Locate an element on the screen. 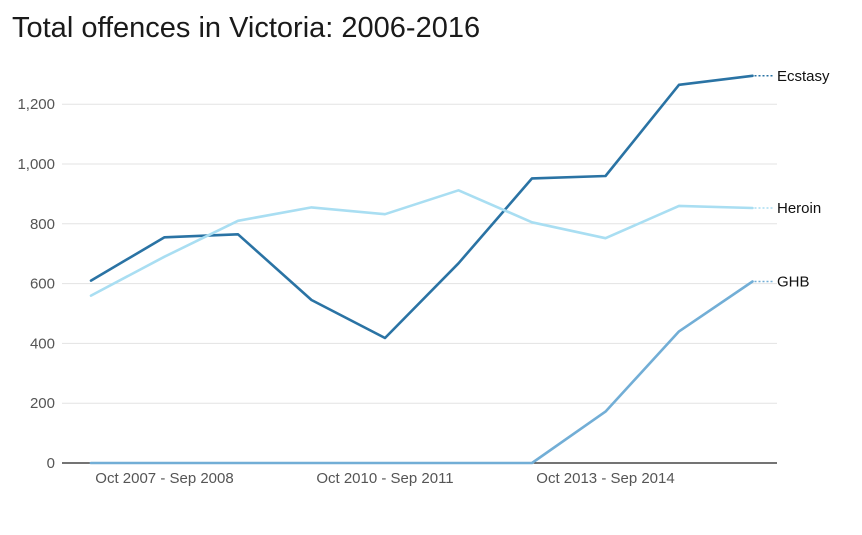  y-tick-label: 800 is located at coordinates (42, 224).